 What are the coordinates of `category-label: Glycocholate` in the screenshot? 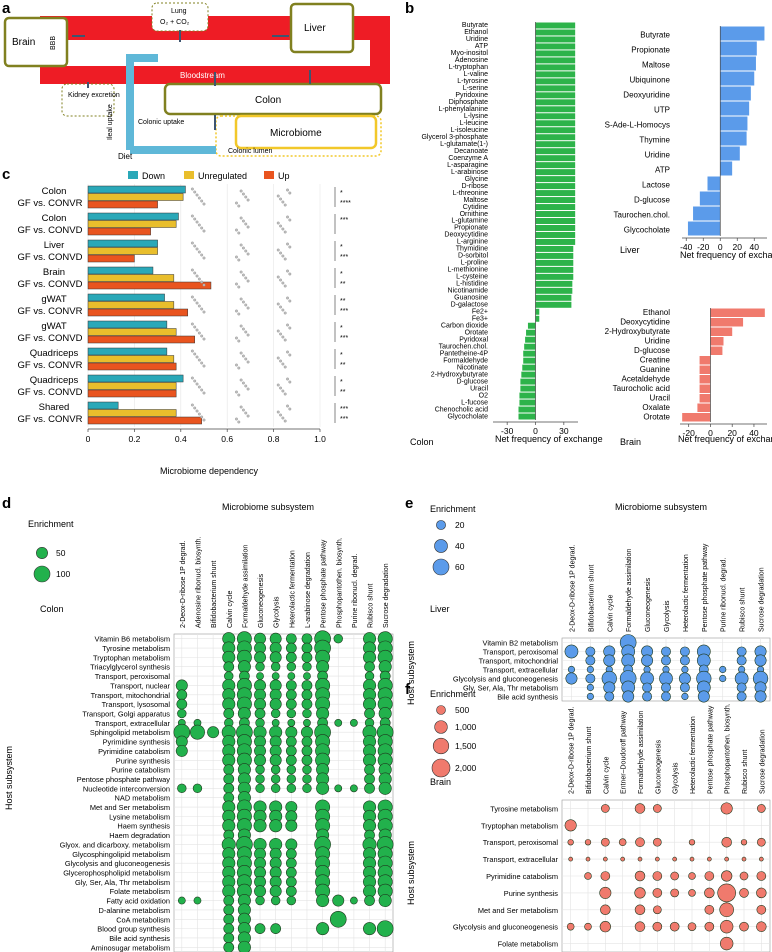 It's located at (468, 416).